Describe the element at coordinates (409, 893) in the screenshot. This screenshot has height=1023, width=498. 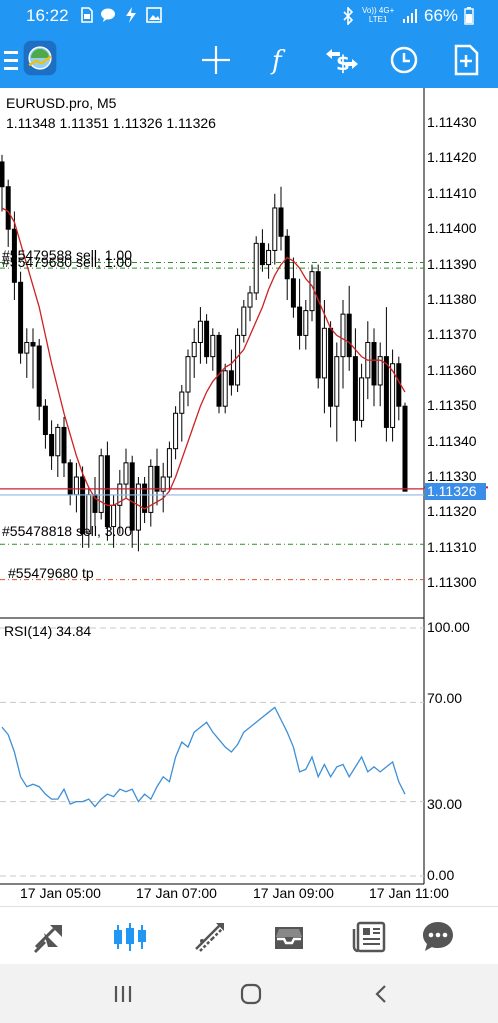
I see `time-axis-label: 17 Jan 11:00` at that location.